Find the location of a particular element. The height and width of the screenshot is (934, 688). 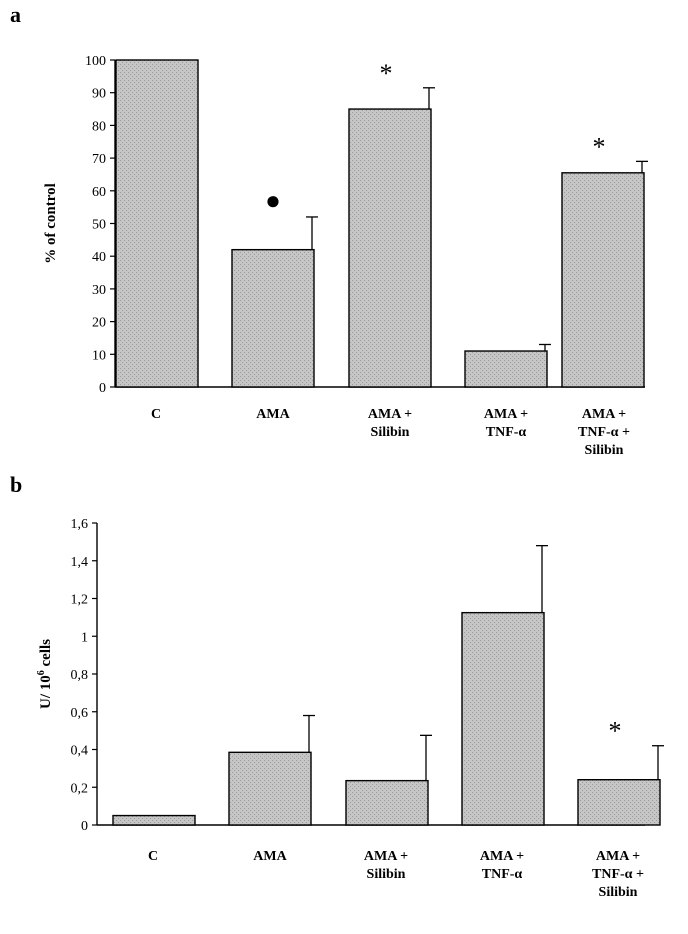

panel-a-y-tick-label: 30 is located at coordinates (99, 290).